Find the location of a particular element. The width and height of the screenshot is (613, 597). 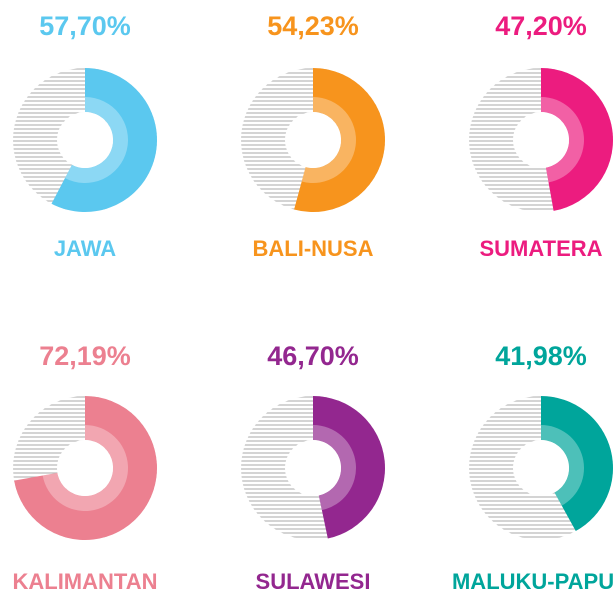

region-name: JAWA is located at coordinates (85, 248).